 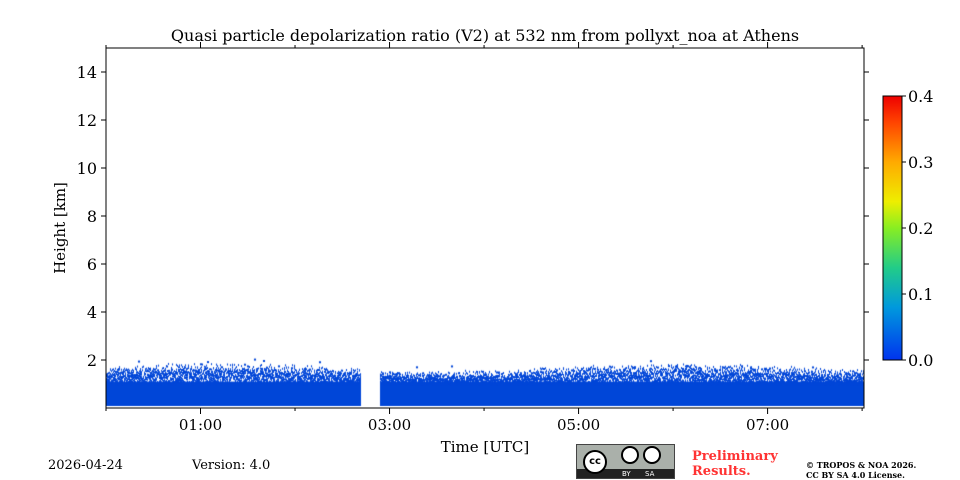 I want to click on x-tick-label: 03:00, so click(x=389, y=425).